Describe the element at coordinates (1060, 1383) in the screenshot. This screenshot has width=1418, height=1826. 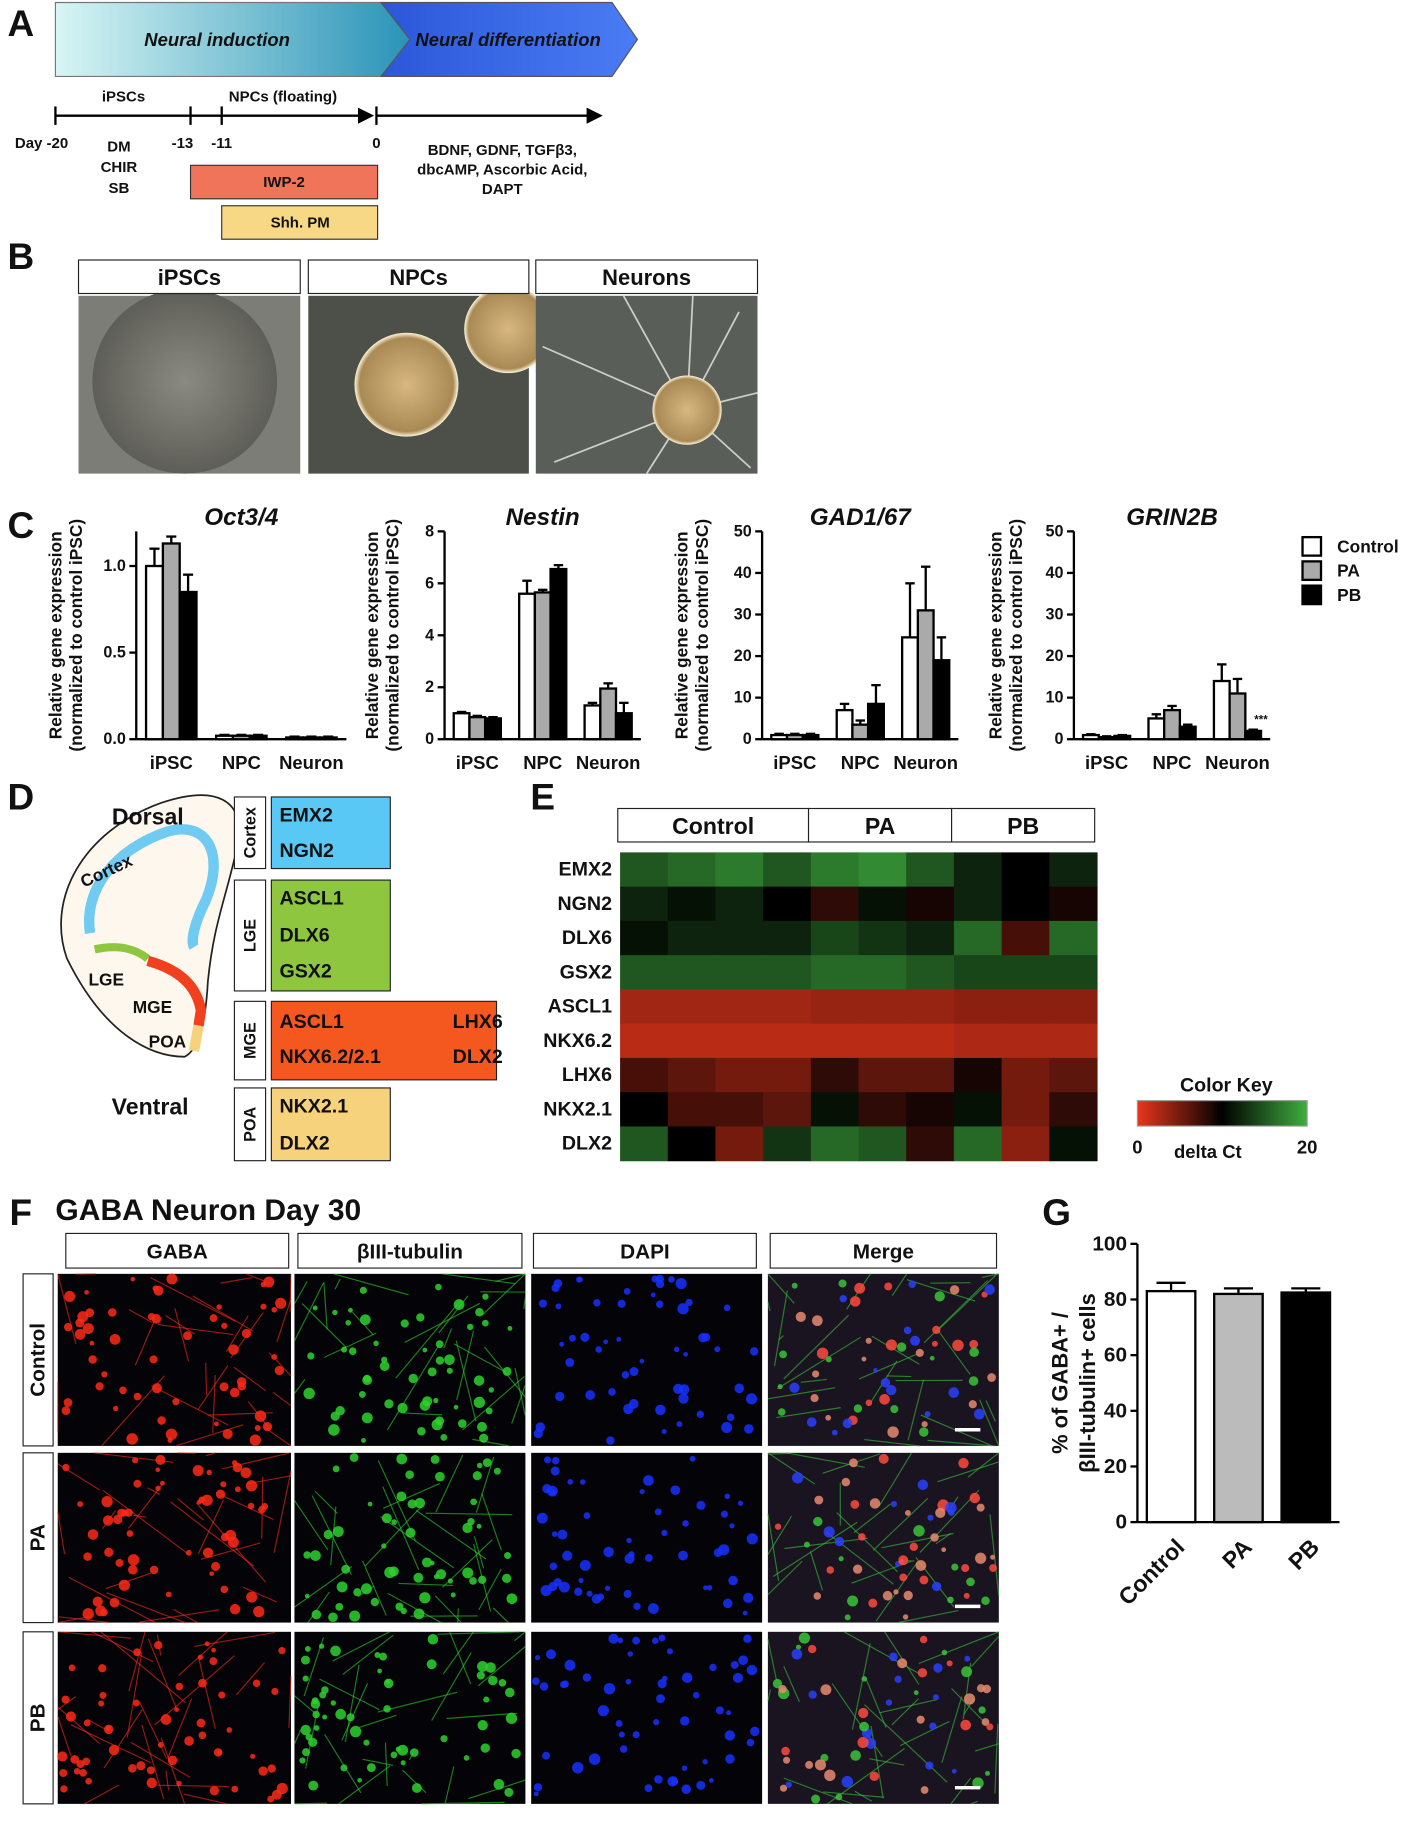
I see `y-axis-label: % of GABA+ /` at that location.